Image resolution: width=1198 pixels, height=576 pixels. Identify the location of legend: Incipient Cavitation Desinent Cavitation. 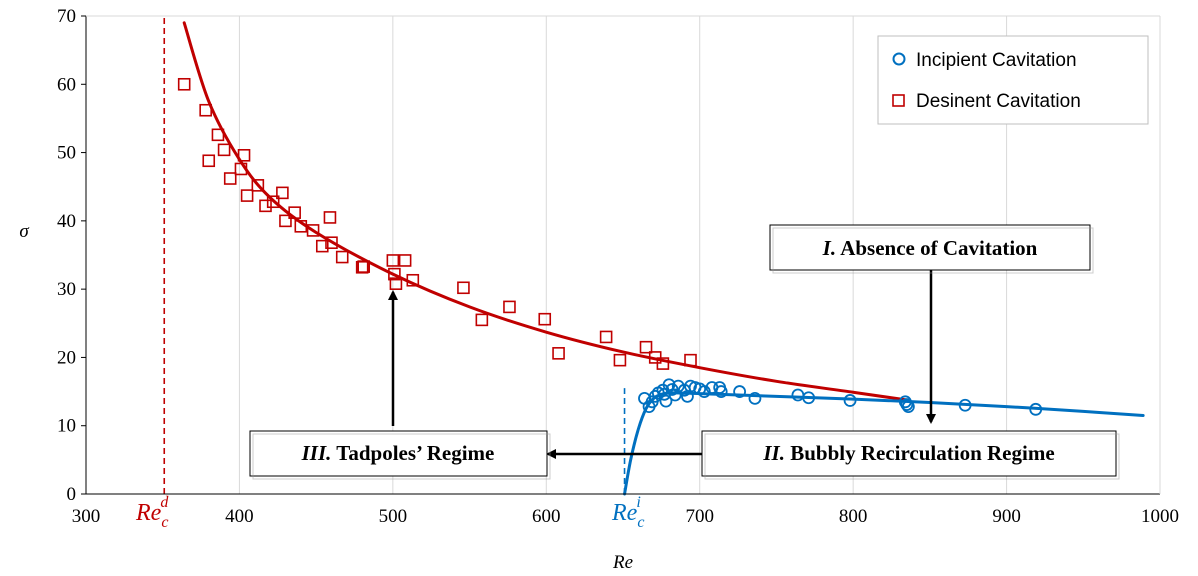
(1013, 80).